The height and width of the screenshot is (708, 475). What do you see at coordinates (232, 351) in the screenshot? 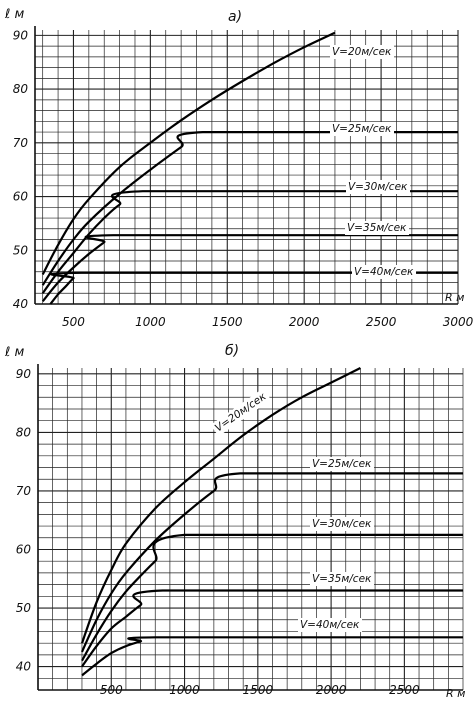
I see `panel-label: б)` at bounding box center [232, 351].